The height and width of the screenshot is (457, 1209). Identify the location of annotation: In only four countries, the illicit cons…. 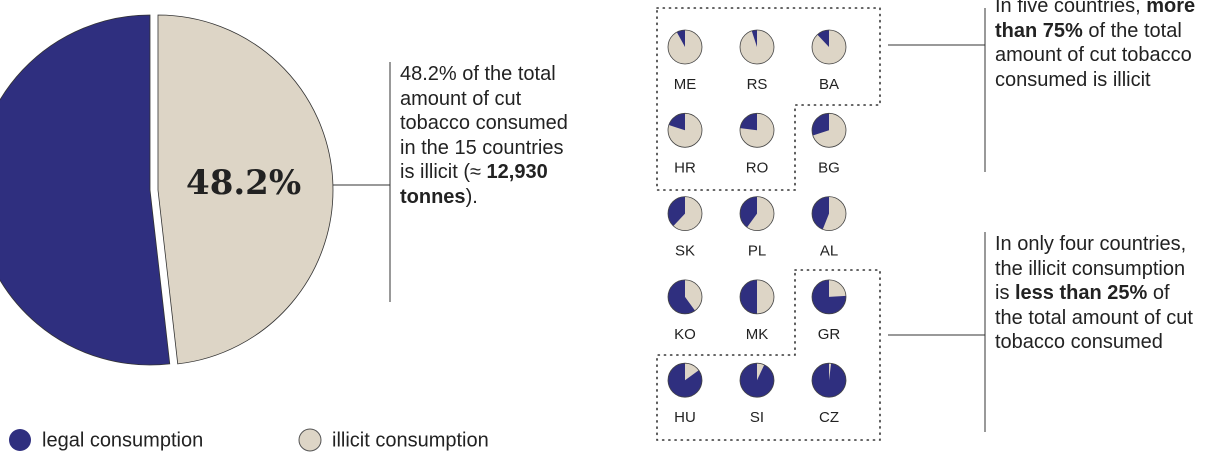
(1097, 293).